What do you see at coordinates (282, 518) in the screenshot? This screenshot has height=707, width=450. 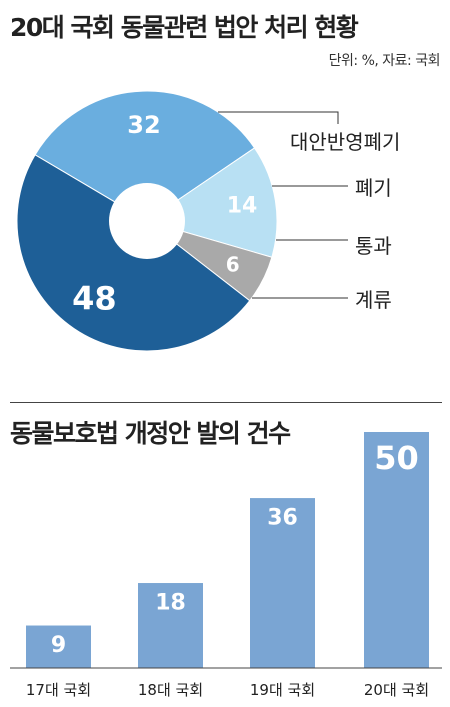 I see `bar-value-label-3: 36` at bounding box center [282, 518].